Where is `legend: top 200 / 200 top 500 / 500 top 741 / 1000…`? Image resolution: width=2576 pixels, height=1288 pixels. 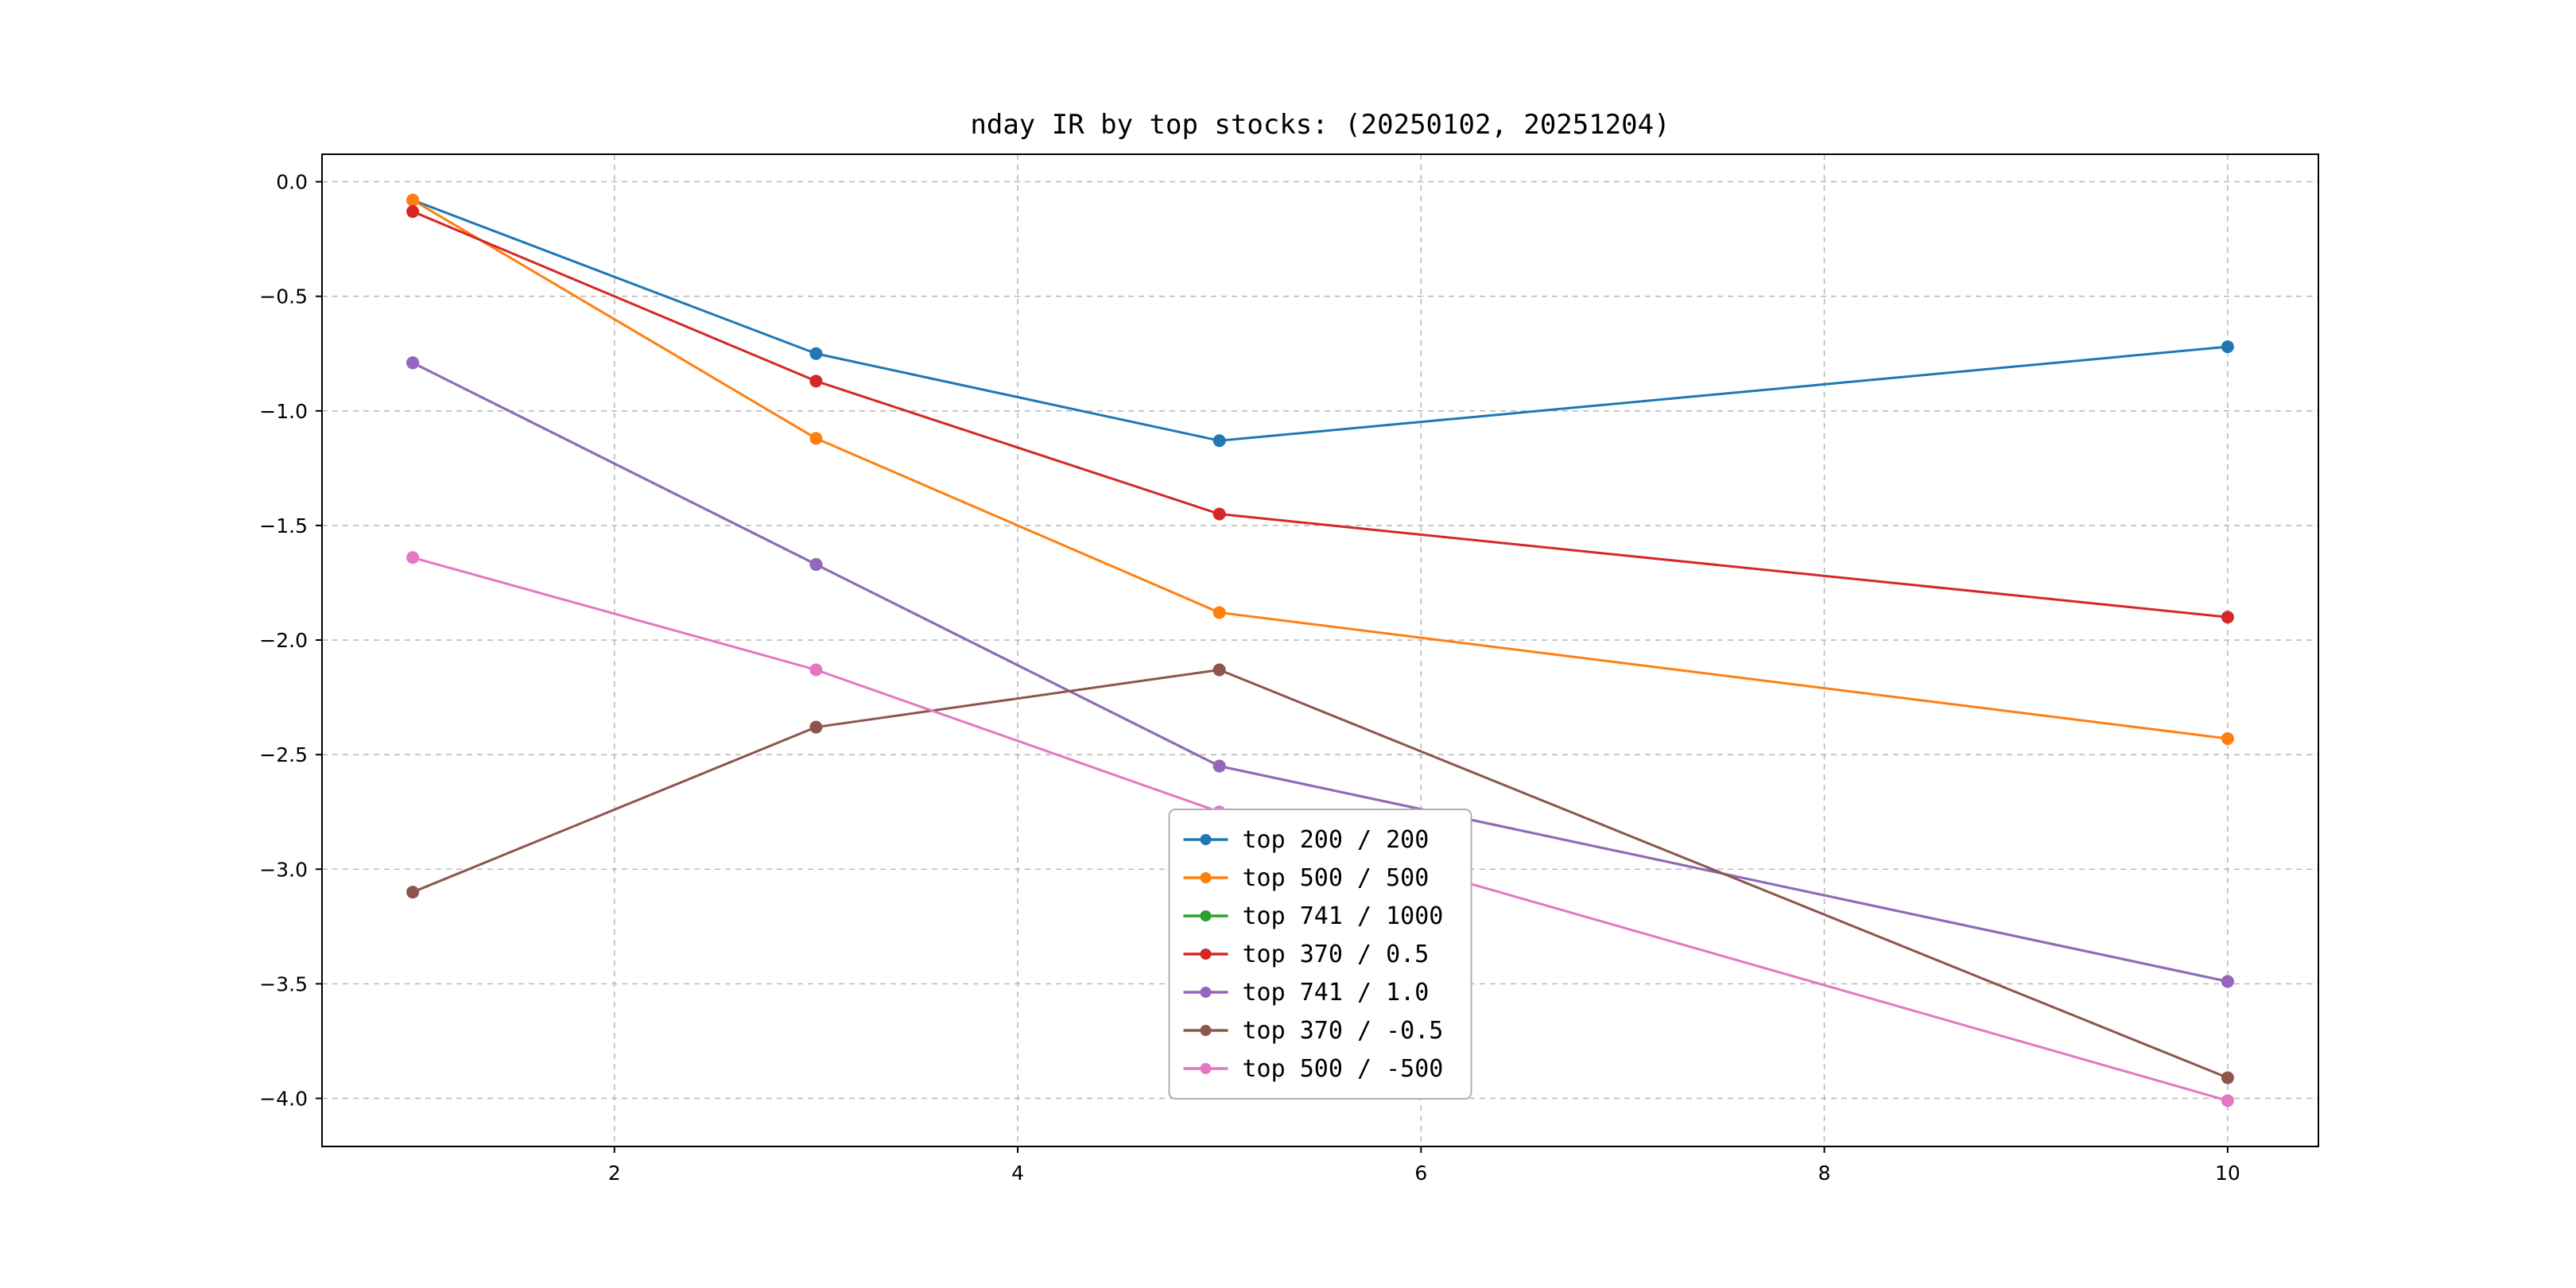 legend: top 200 / 200 top 500 / 500 top 741 / 1000… is located at coordinates (1320, 955).